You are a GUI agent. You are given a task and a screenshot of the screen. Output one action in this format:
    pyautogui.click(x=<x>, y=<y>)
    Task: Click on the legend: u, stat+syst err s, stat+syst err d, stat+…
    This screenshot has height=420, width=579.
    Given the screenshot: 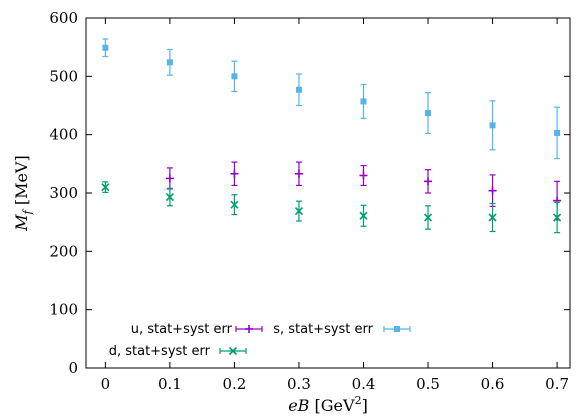 What is the action you would take?
    pyautogui.click(x=260, y=340)
    